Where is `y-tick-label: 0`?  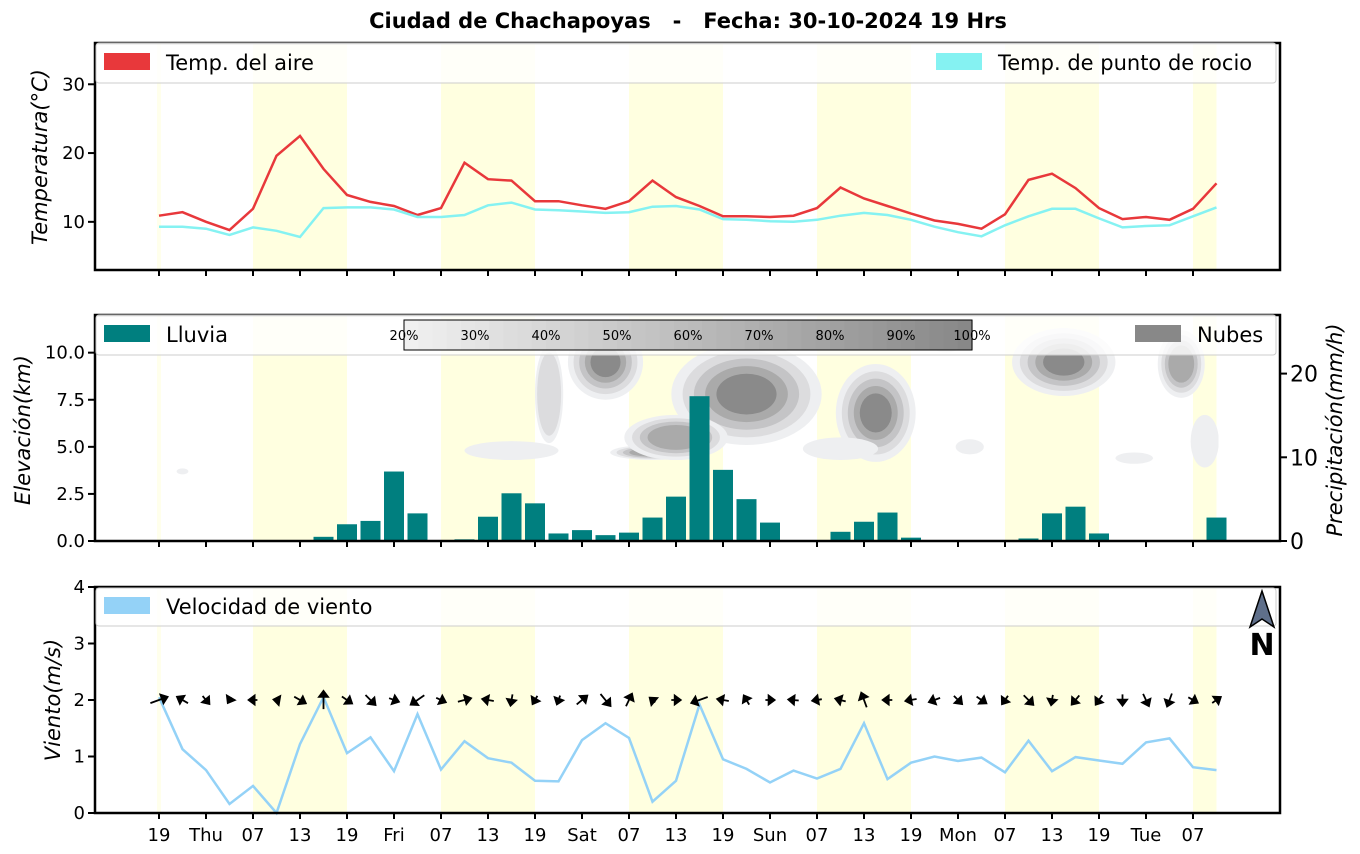 y-tick-label: 0 is located at coordinates (79, 813).